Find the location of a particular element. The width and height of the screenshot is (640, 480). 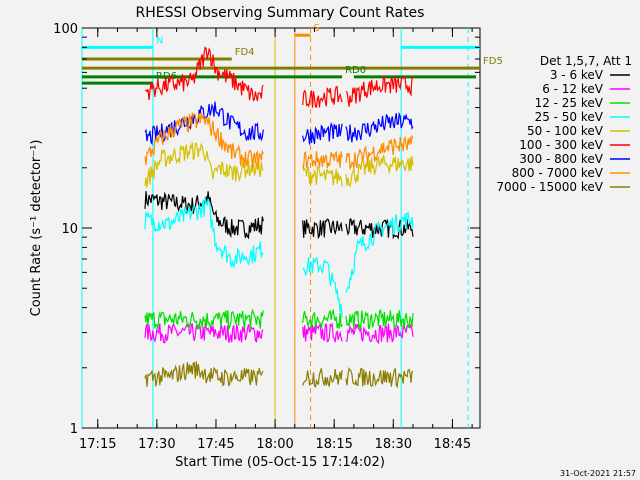

y-tick-label: 1 is located at coordinates (74, 429).